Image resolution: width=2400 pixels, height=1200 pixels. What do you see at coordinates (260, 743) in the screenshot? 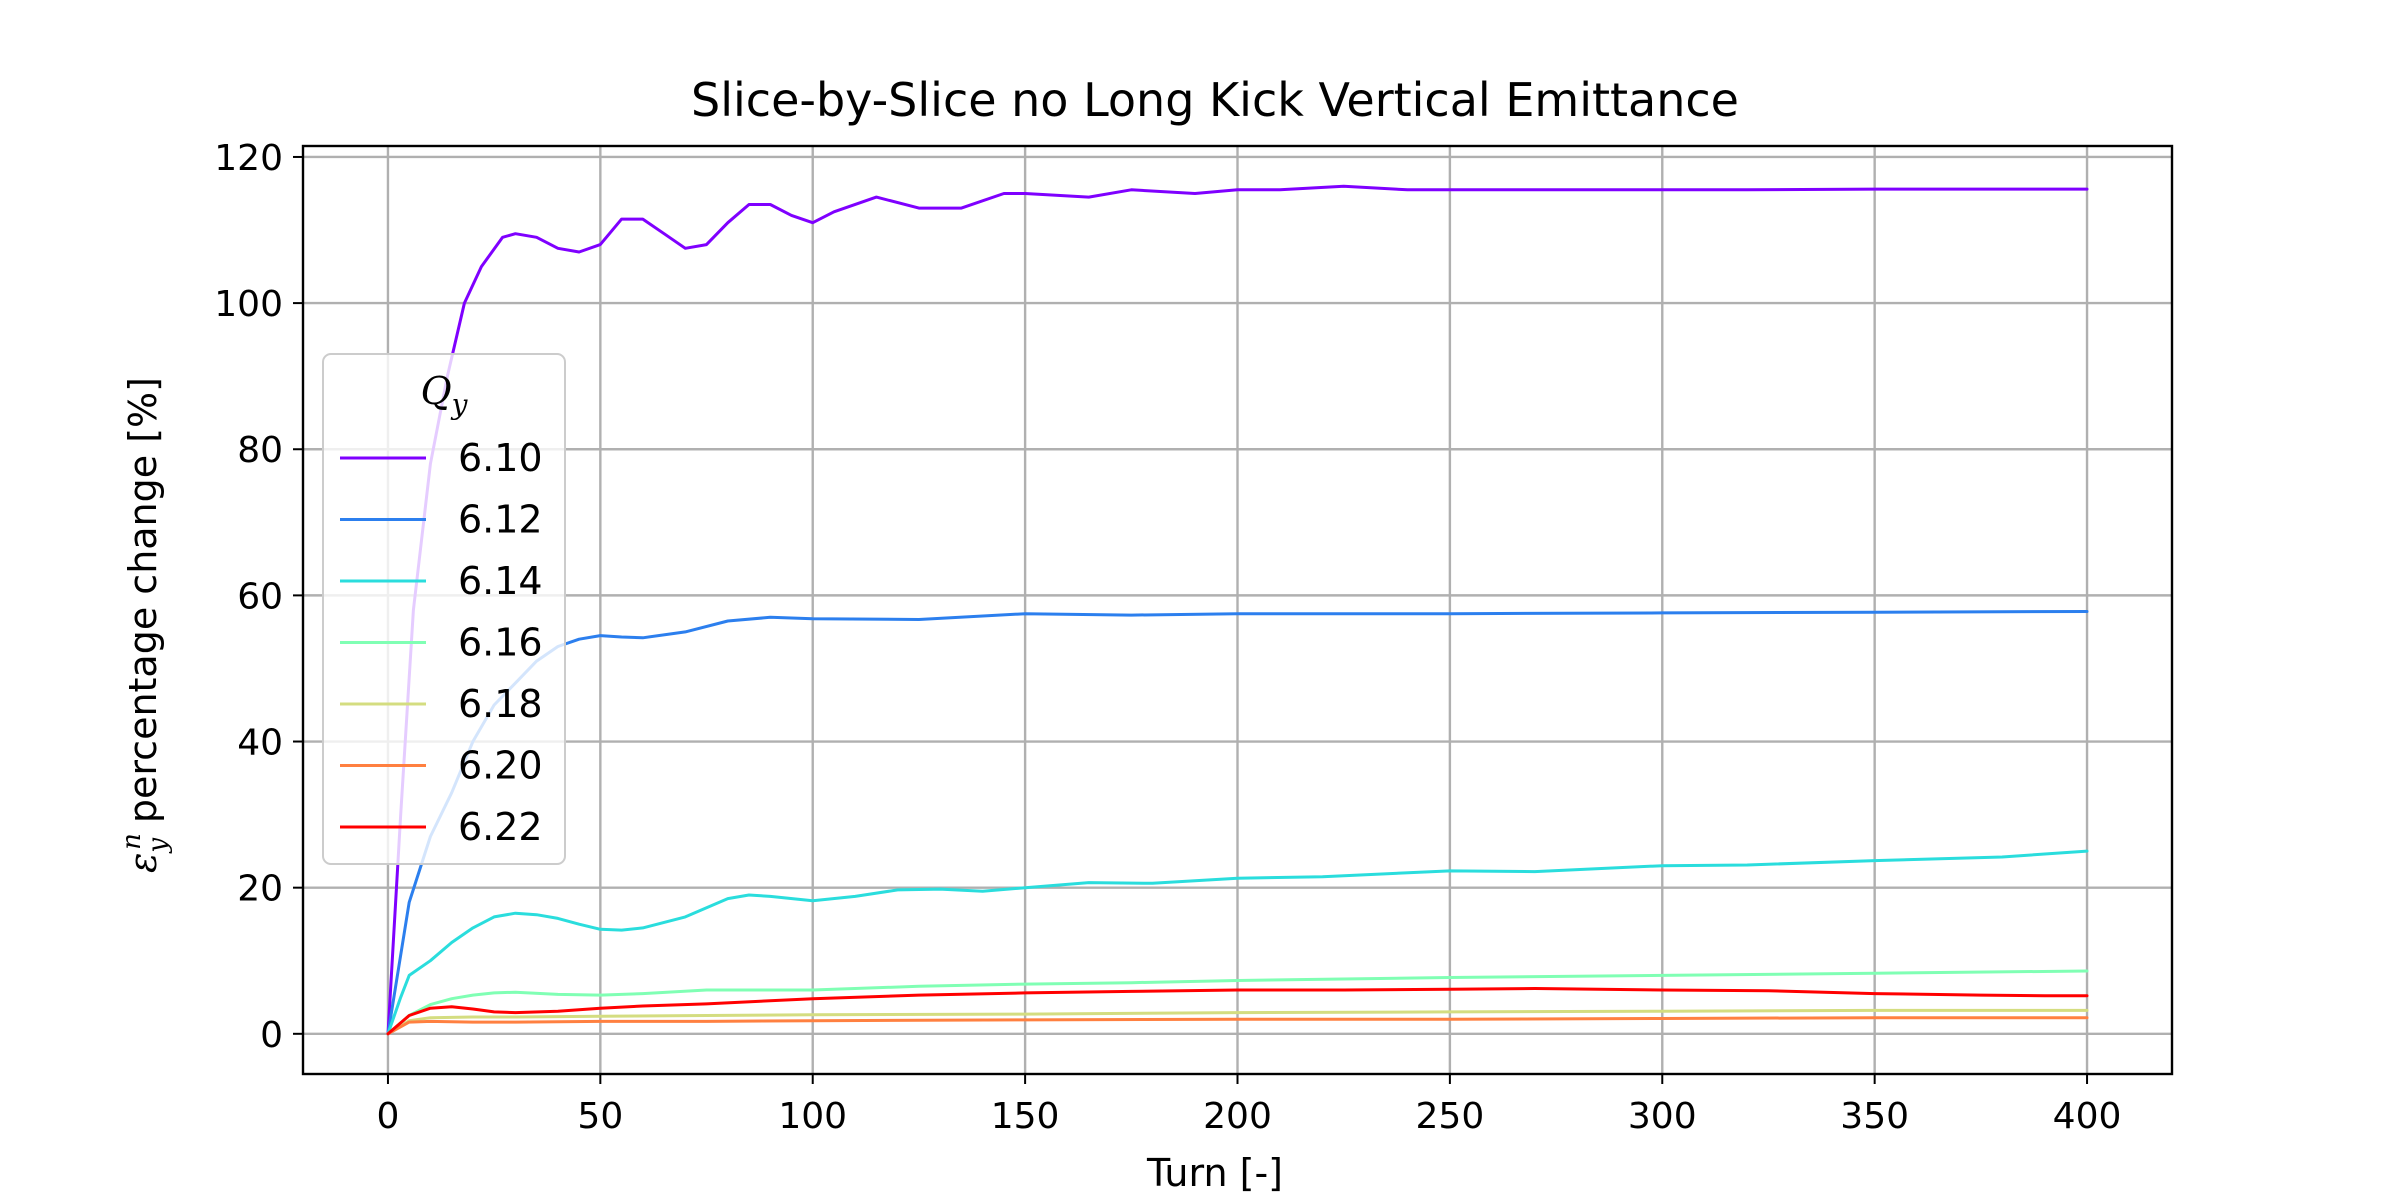
I see `y-tick-label: 40` at bounding box center [260, 743].